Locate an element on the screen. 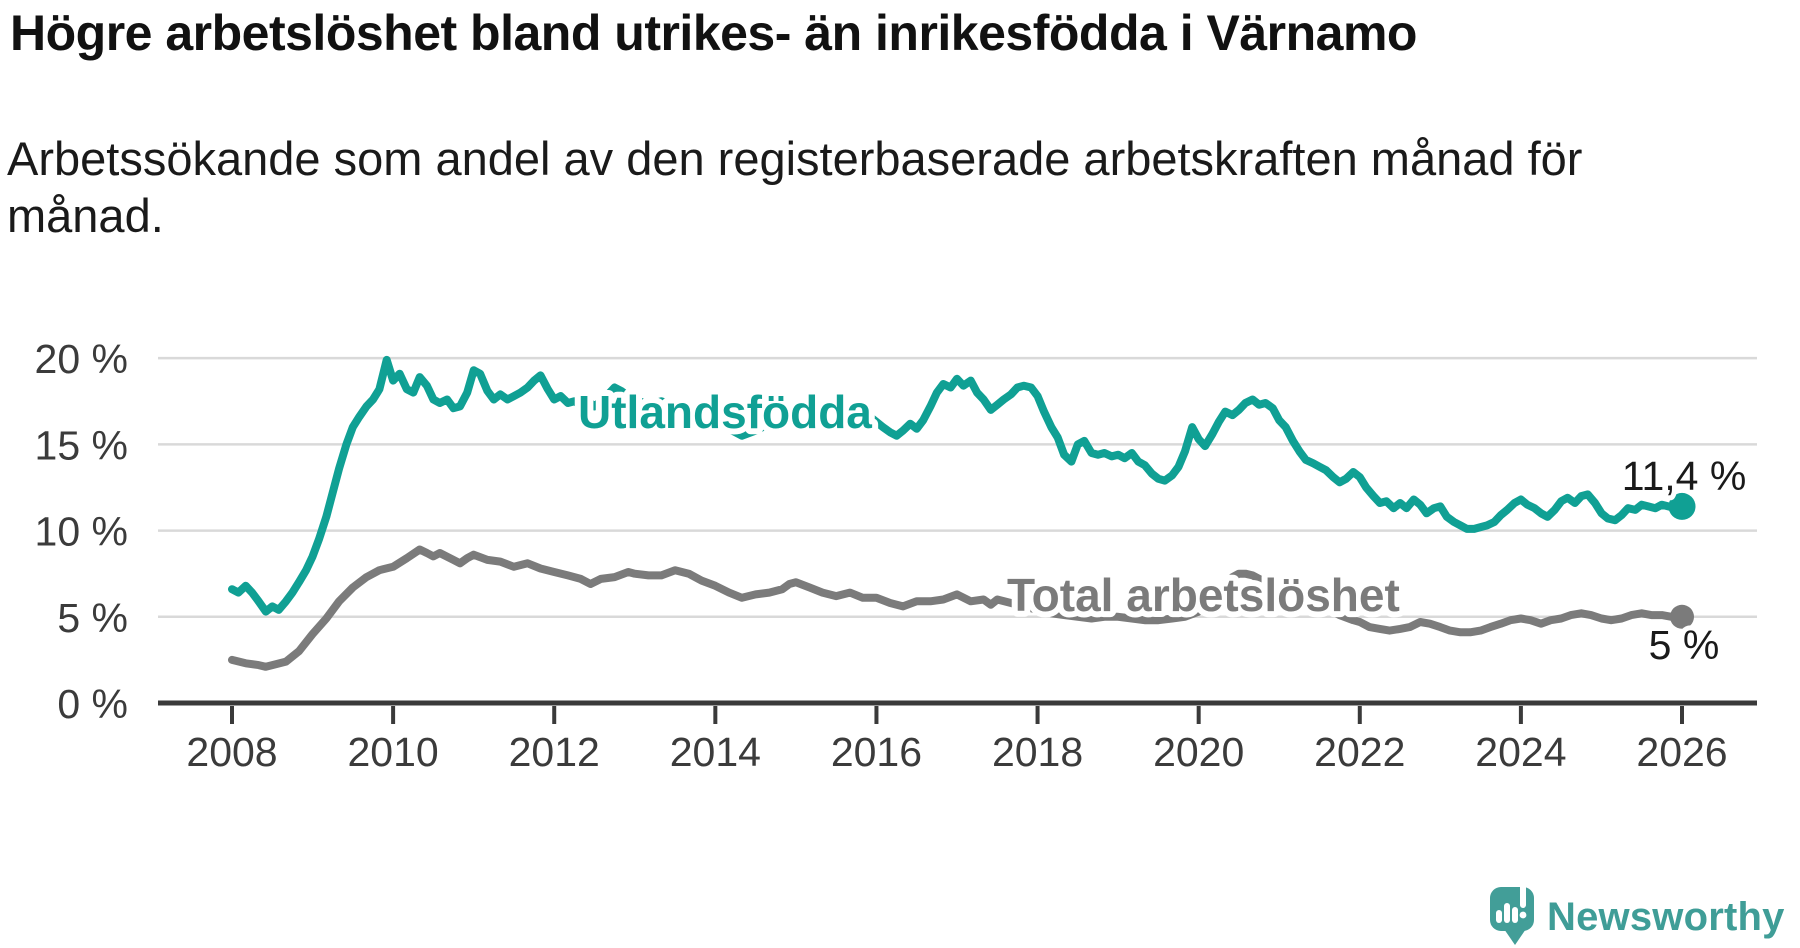 The height and width of the screenshot is (948, 1800). end-value-label-total: 5 % is located at coordinates (1684, 645).